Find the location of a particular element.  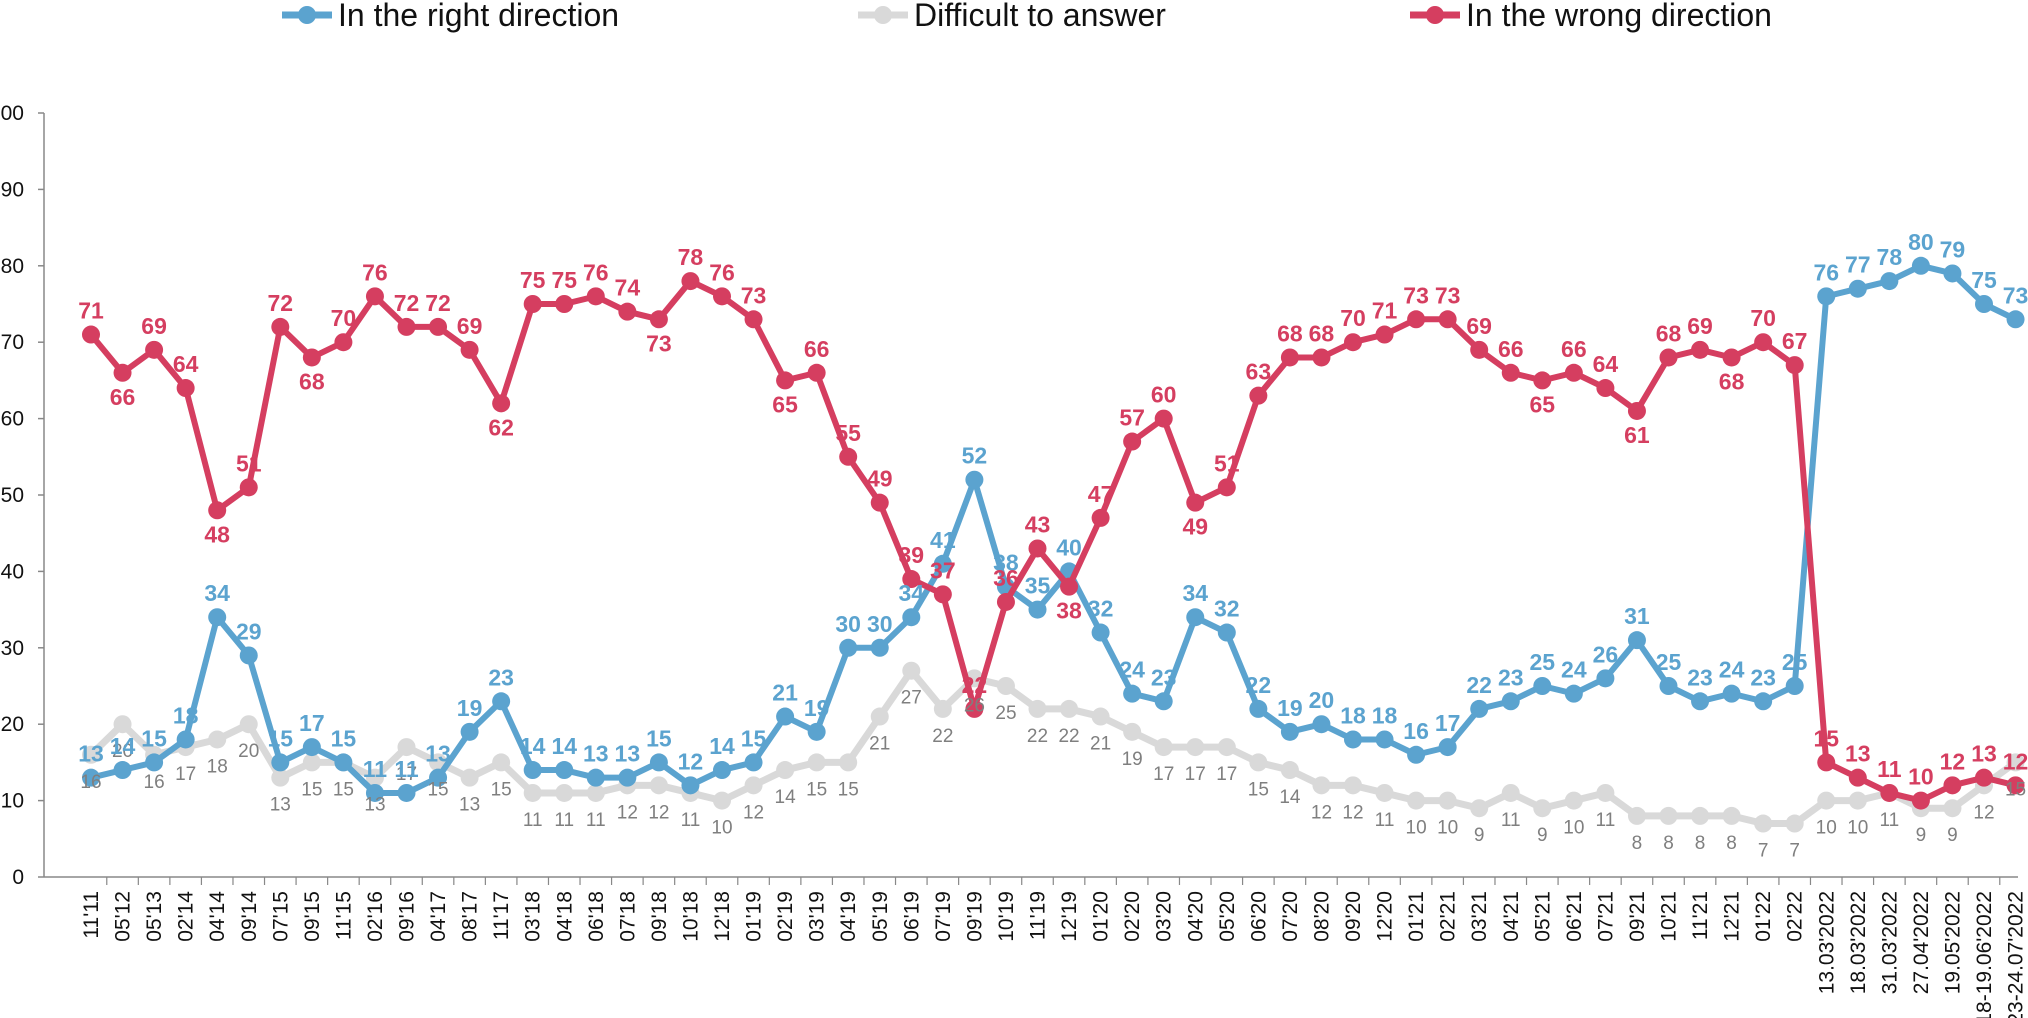

data-label: 25 is located at coordinates (1669, 662).